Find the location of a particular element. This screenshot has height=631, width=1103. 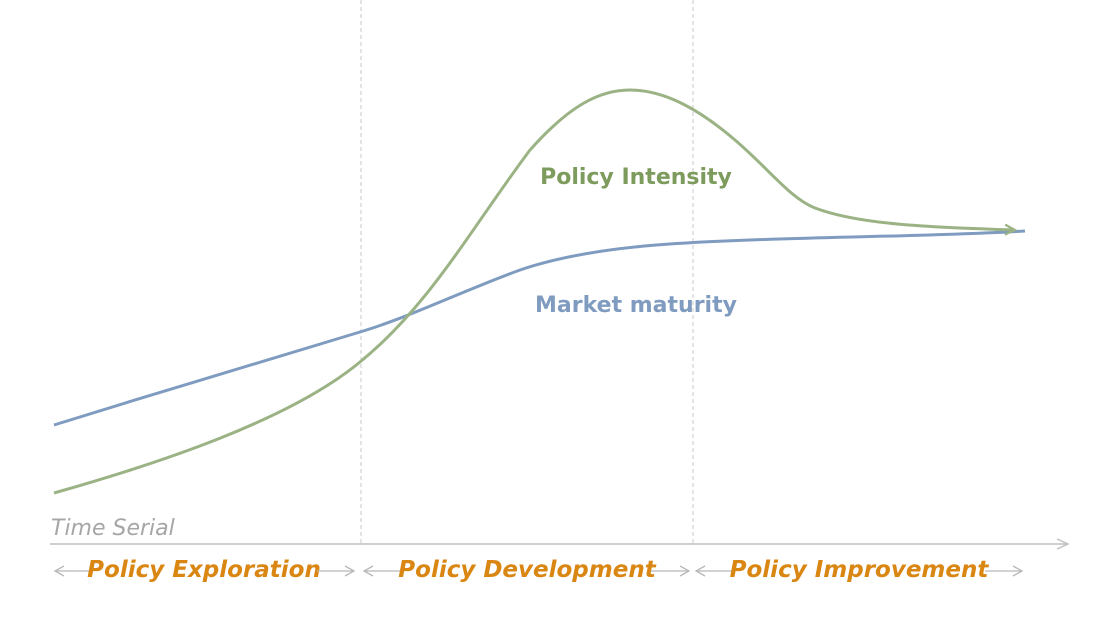

phase-improvement: Policy Improvement is located at coordinates (859, 570).